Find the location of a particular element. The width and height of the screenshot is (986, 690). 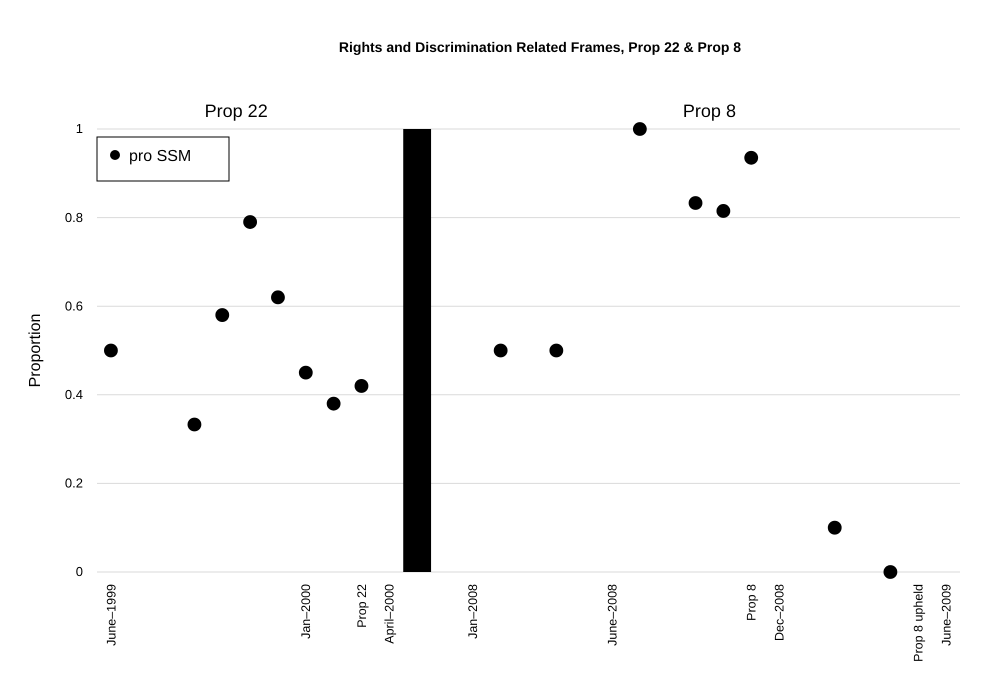

x-tick-label: Dec–2008 is located at coordinates (779, 612).